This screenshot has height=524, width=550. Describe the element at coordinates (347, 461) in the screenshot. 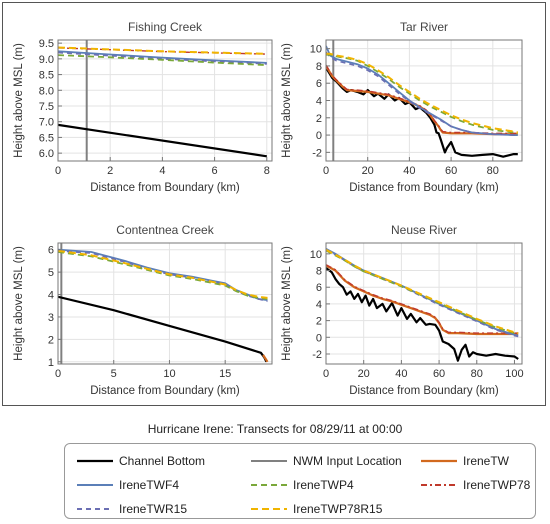

I see `legend-label: NWM Input Location` at that location.